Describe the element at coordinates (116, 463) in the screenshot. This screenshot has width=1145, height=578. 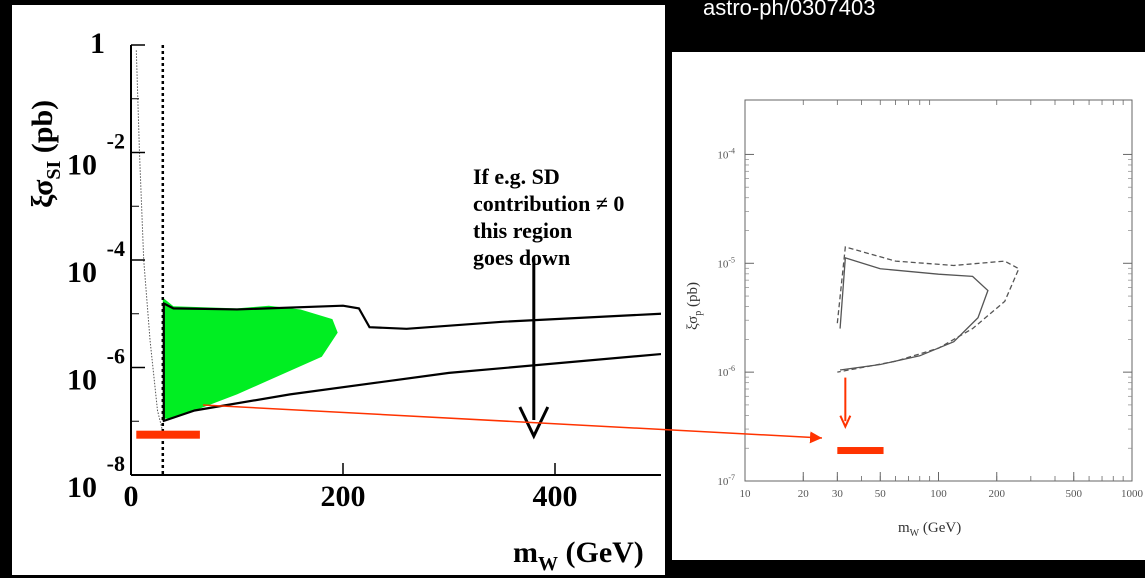
I see `y-tick-exponent: -8` at that location.